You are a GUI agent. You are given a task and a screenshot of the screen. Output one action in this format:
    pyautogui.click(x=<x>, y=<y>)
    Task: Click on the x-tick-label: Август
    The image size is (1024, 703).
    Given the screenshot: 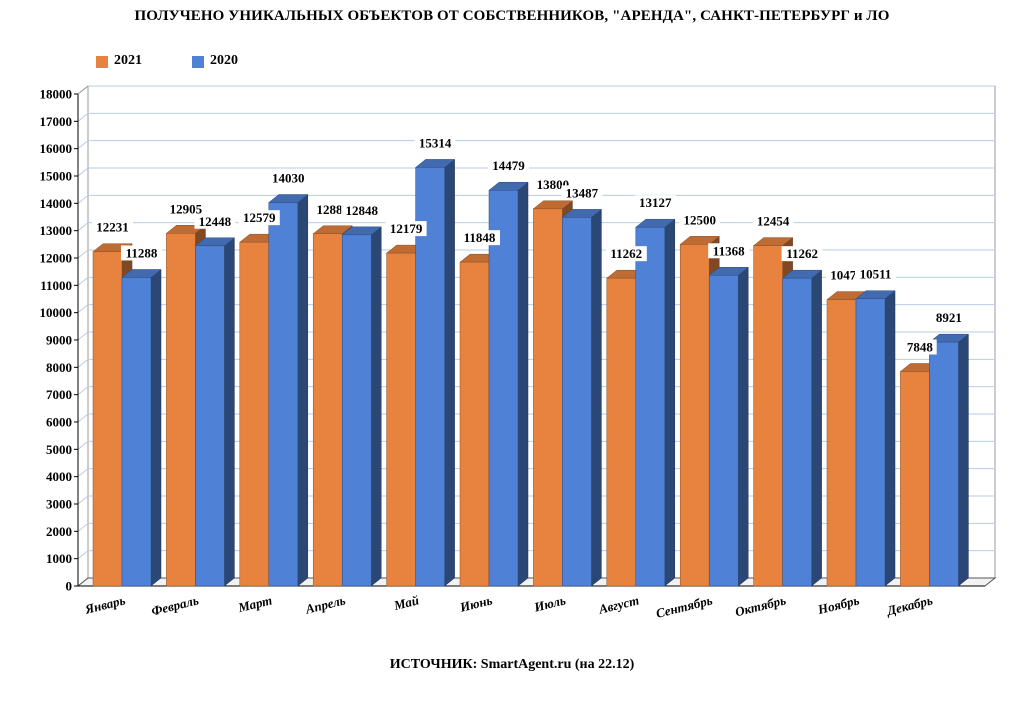 What is the action you would take?
    pyautogui.click(x=618, y=604)
    